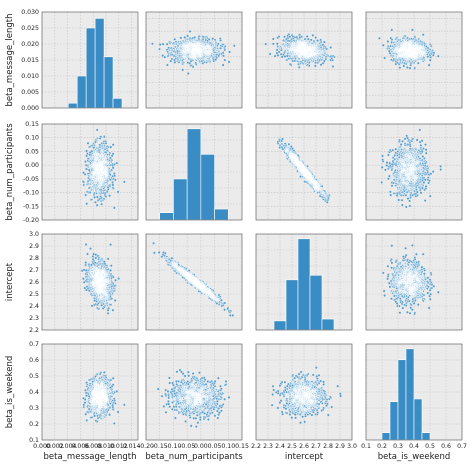 The image size is (474, 466). What do you see at coordinates (55, 446) in the screenshot?
I see `x-tick-label: 0.002` at bounding box center [55, 446].